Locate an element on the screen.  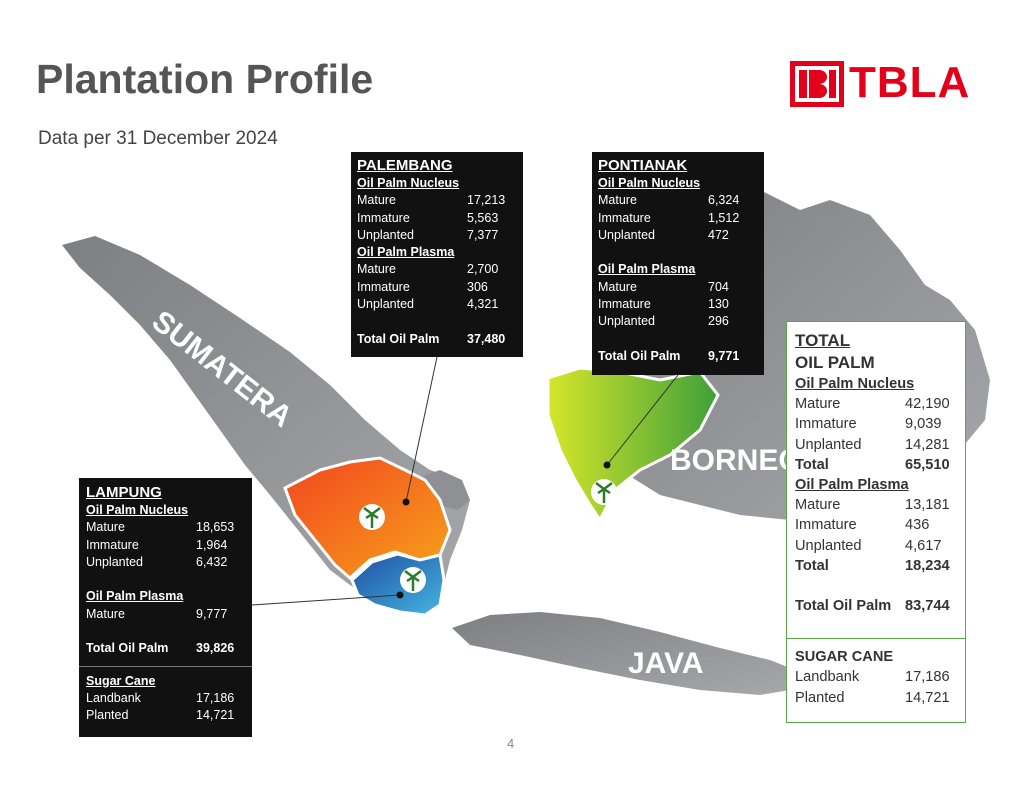
pontianak-plasma-heading: Oil Palm Plasma is located at coordinates (647, 269).